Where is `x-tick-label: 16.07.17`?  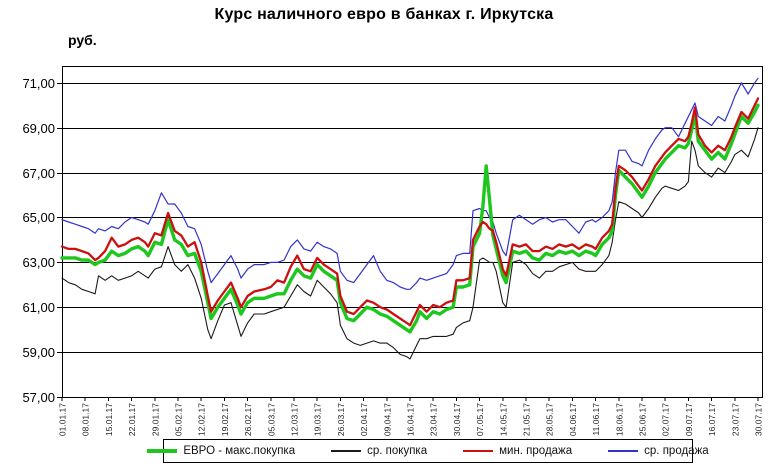
x-tick-label: 16.07.17 is located at coordinates (712, 419).